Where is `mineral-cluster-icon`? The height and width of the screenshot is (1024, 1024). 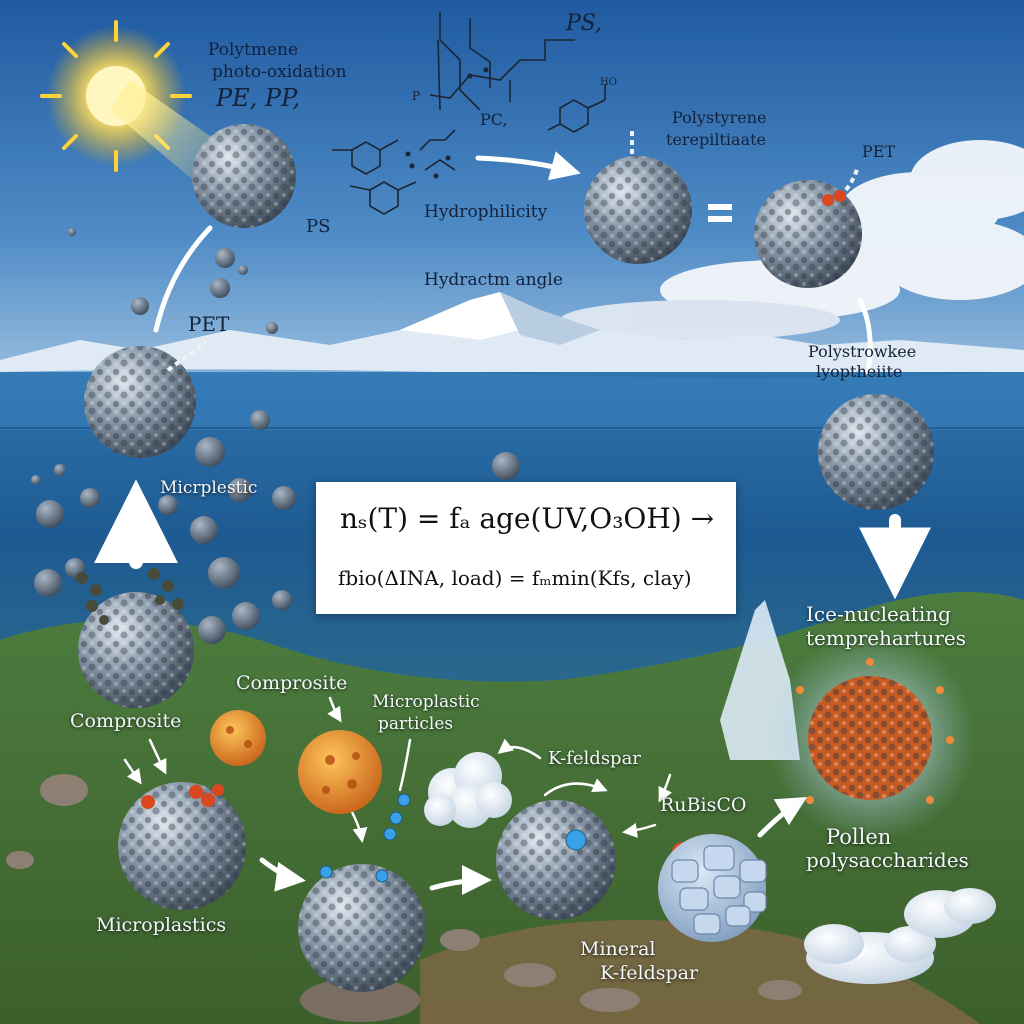 mineral-cluster-icon is located at coordinates (710, 868).